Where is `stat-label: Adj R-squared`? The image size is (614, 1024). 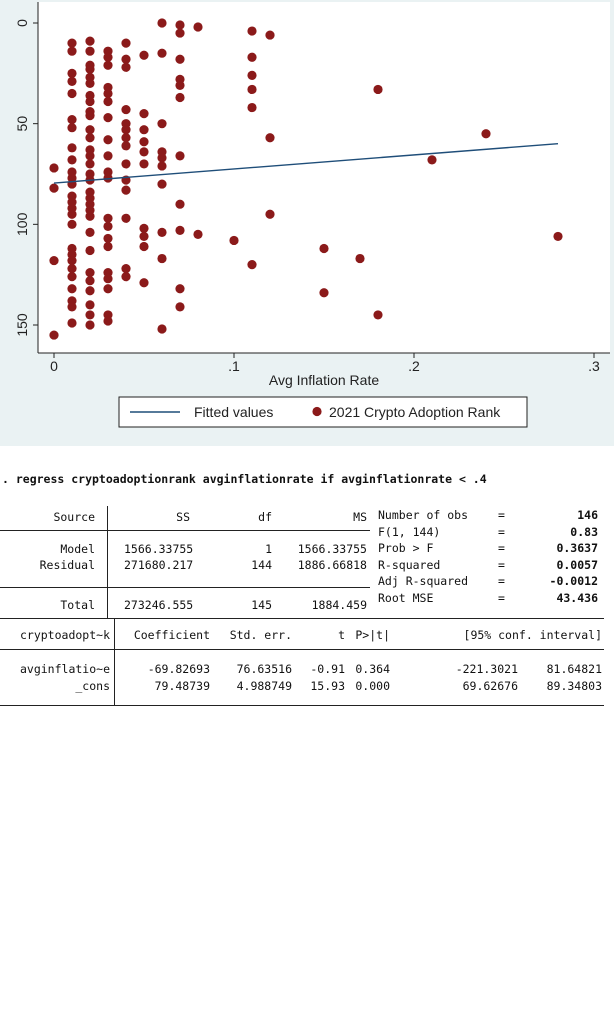 stat-label: Adj R-squared is located at coordinates (423, 581).